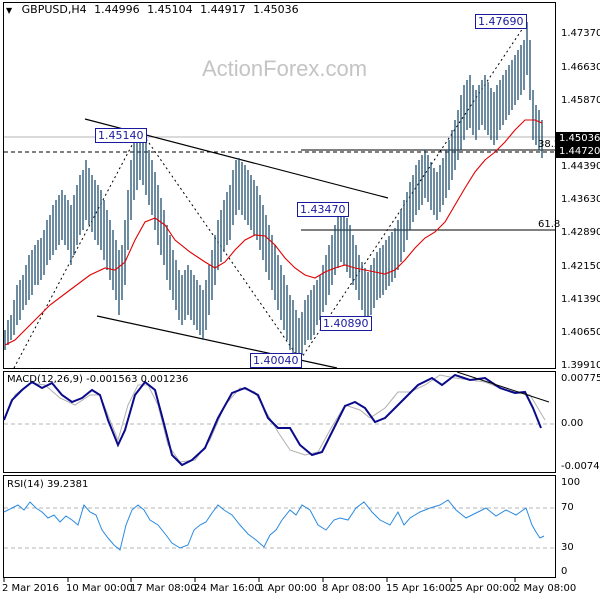 Image resolution: width=600 pixels, height=604 pixels. Describe the element at coordinates (227, 588) in the screenshot. I see `time-tick: 24 Mar 16:00` at that location.